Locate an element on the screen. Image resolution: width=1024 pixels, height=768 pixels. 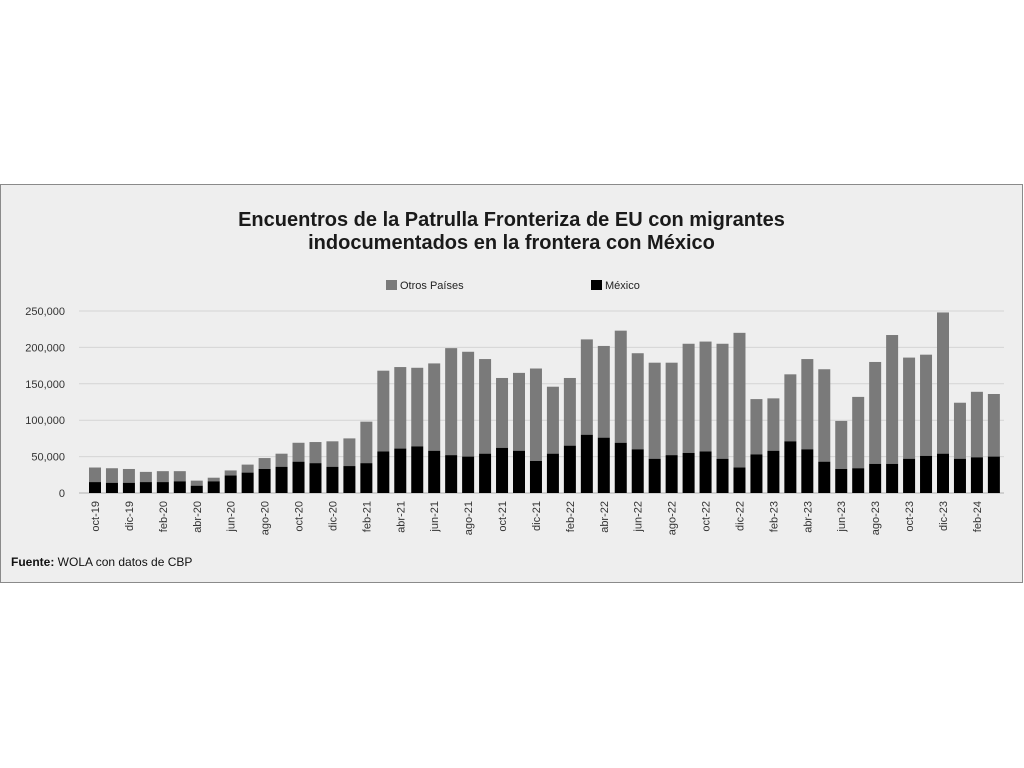
x-tick-label: jun-23 is located at coordinates (842, 517).